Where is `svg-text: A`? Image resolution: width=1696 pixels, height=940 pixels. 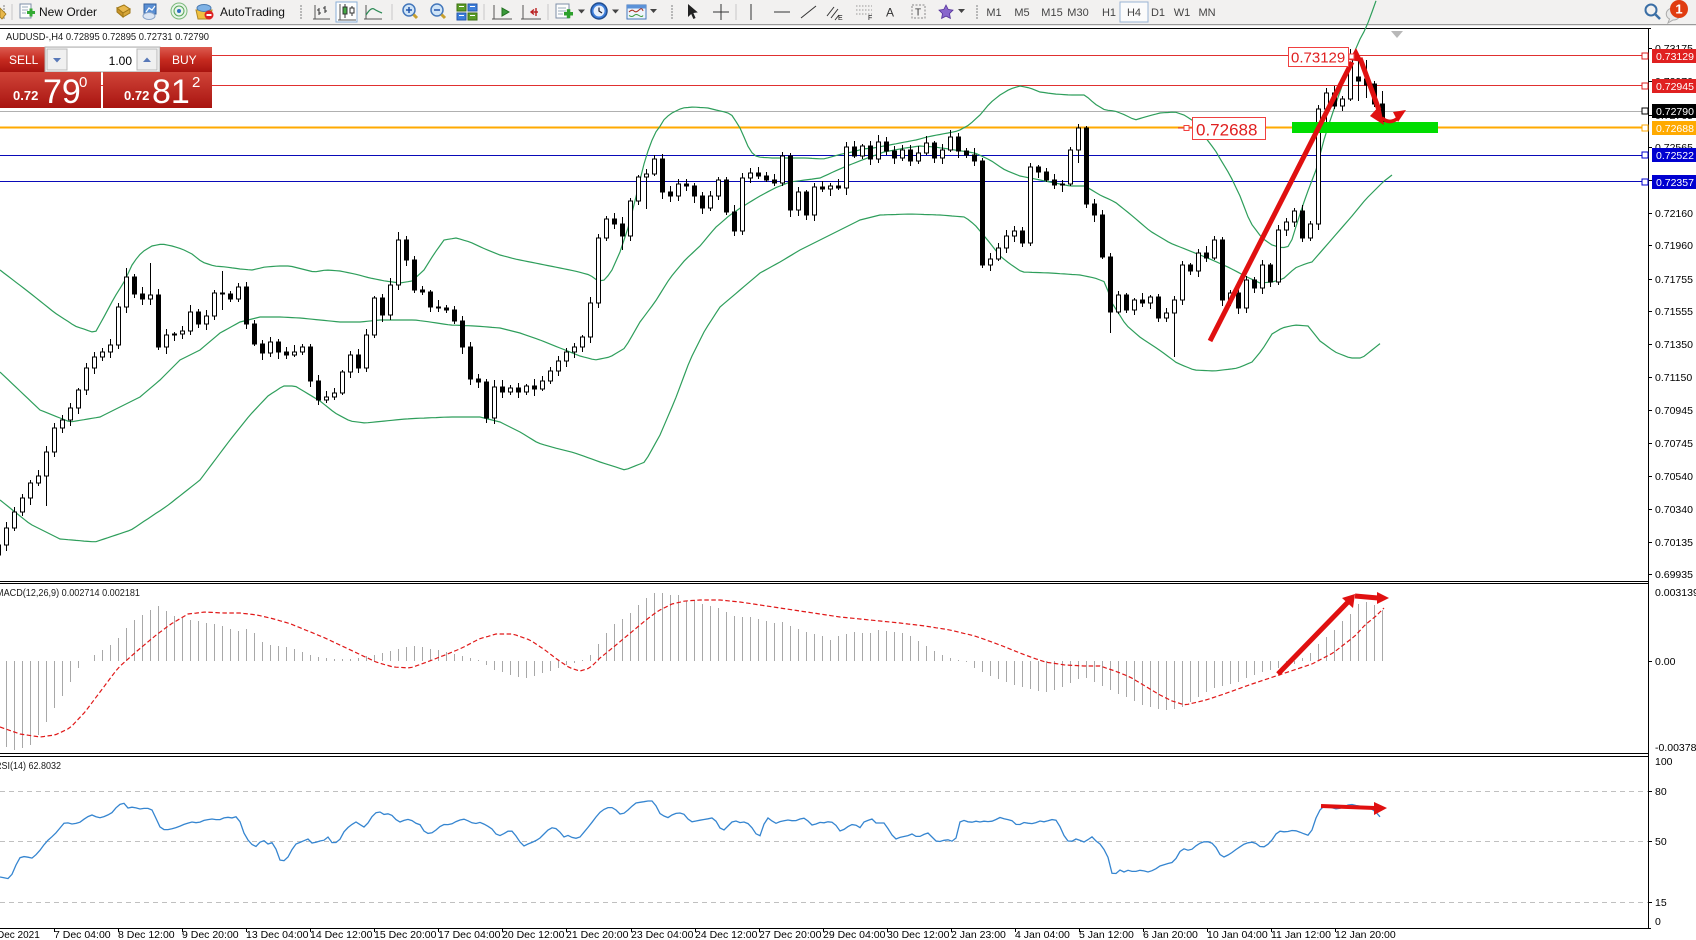 svg-text: A is located at coordinates (890, 13).